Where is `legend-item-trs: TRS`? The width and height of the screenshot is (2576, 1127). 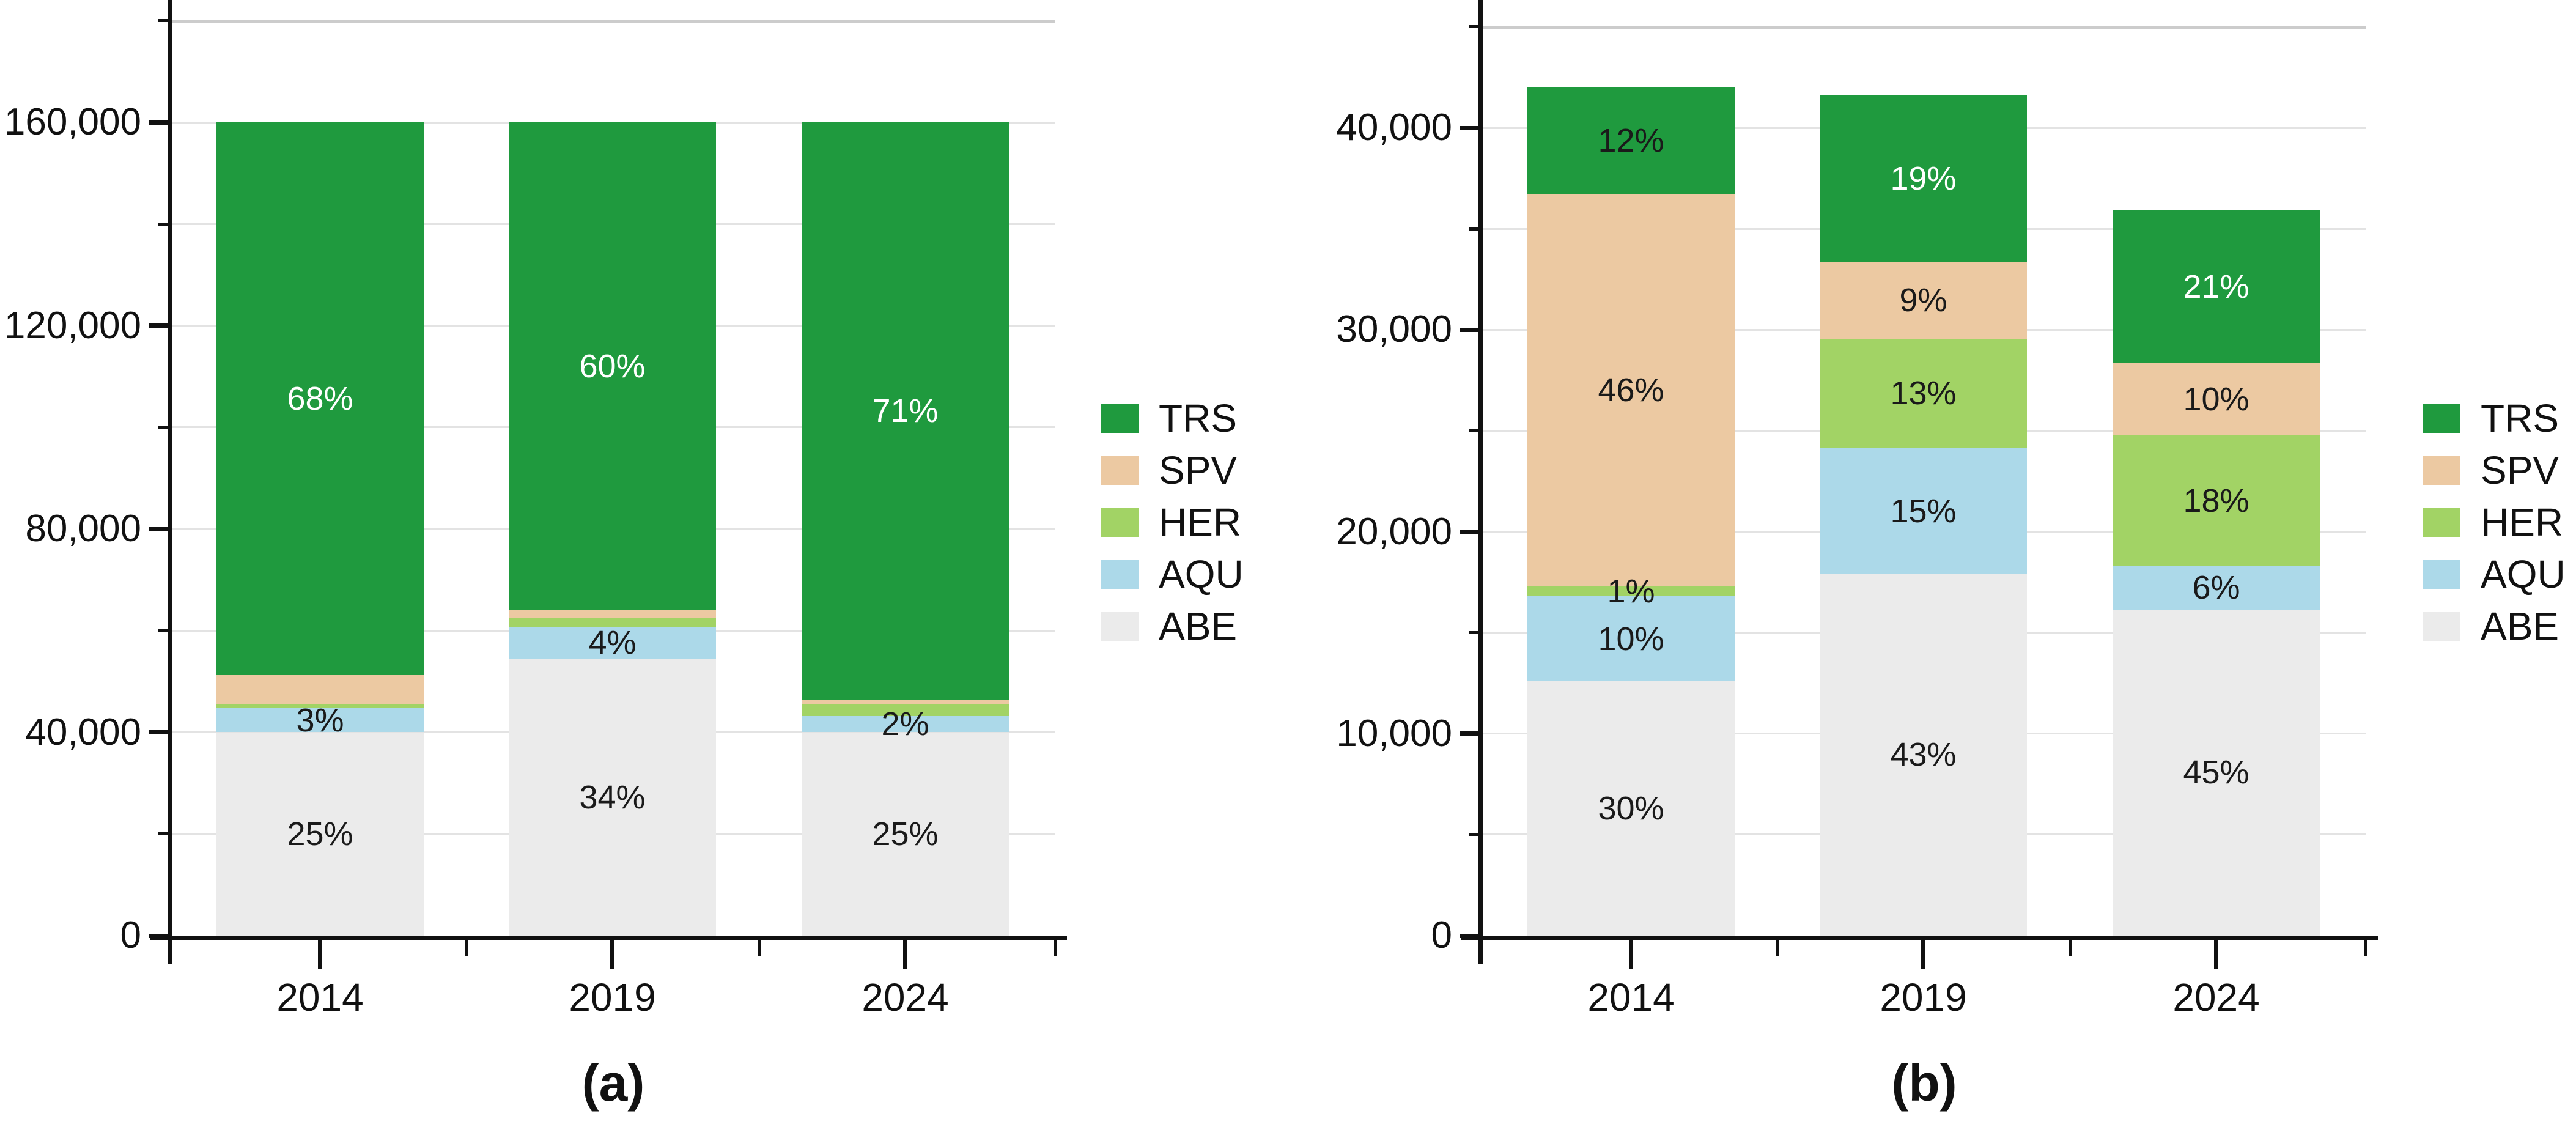 legend-item-trs: TRS is located at coordinates (1180, 418).